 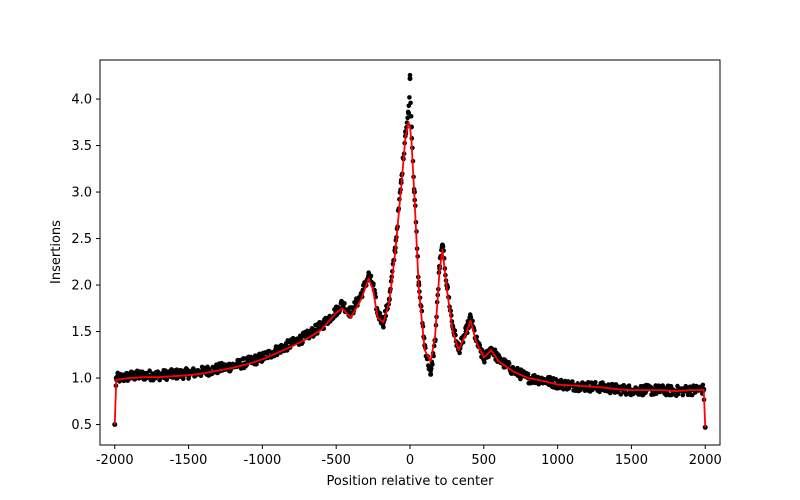 What do you see at coordinates (85, 263) in the screenshot?
I see `y-axis: 0.5 1.0 1.5 2.0 2.5 3.0 3.5 4.0` at bounding box center [85, 263].